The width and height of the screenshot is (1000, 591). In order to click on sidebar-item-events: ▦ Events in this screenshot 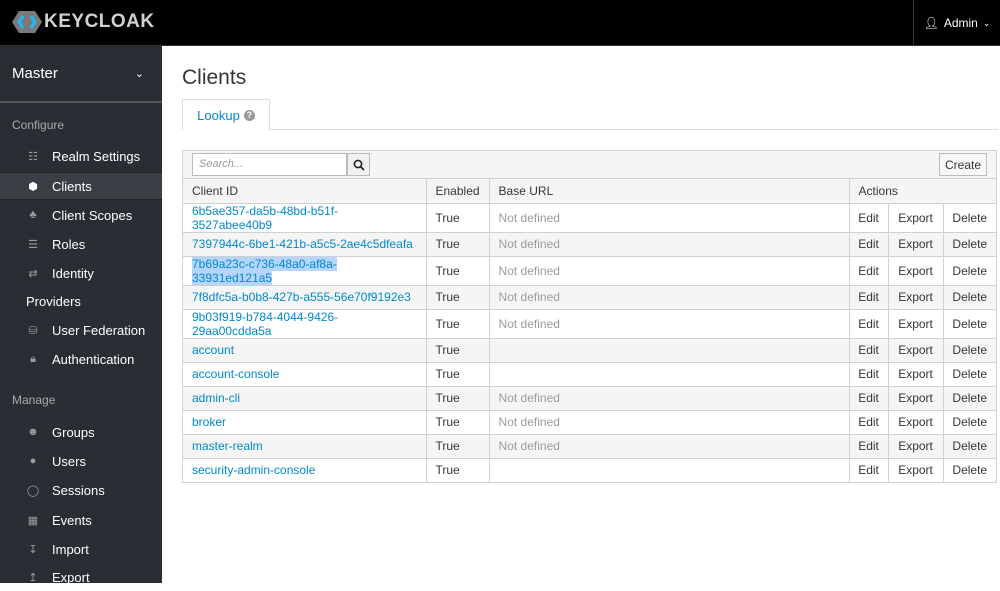, I will do `click(81, 520)`.